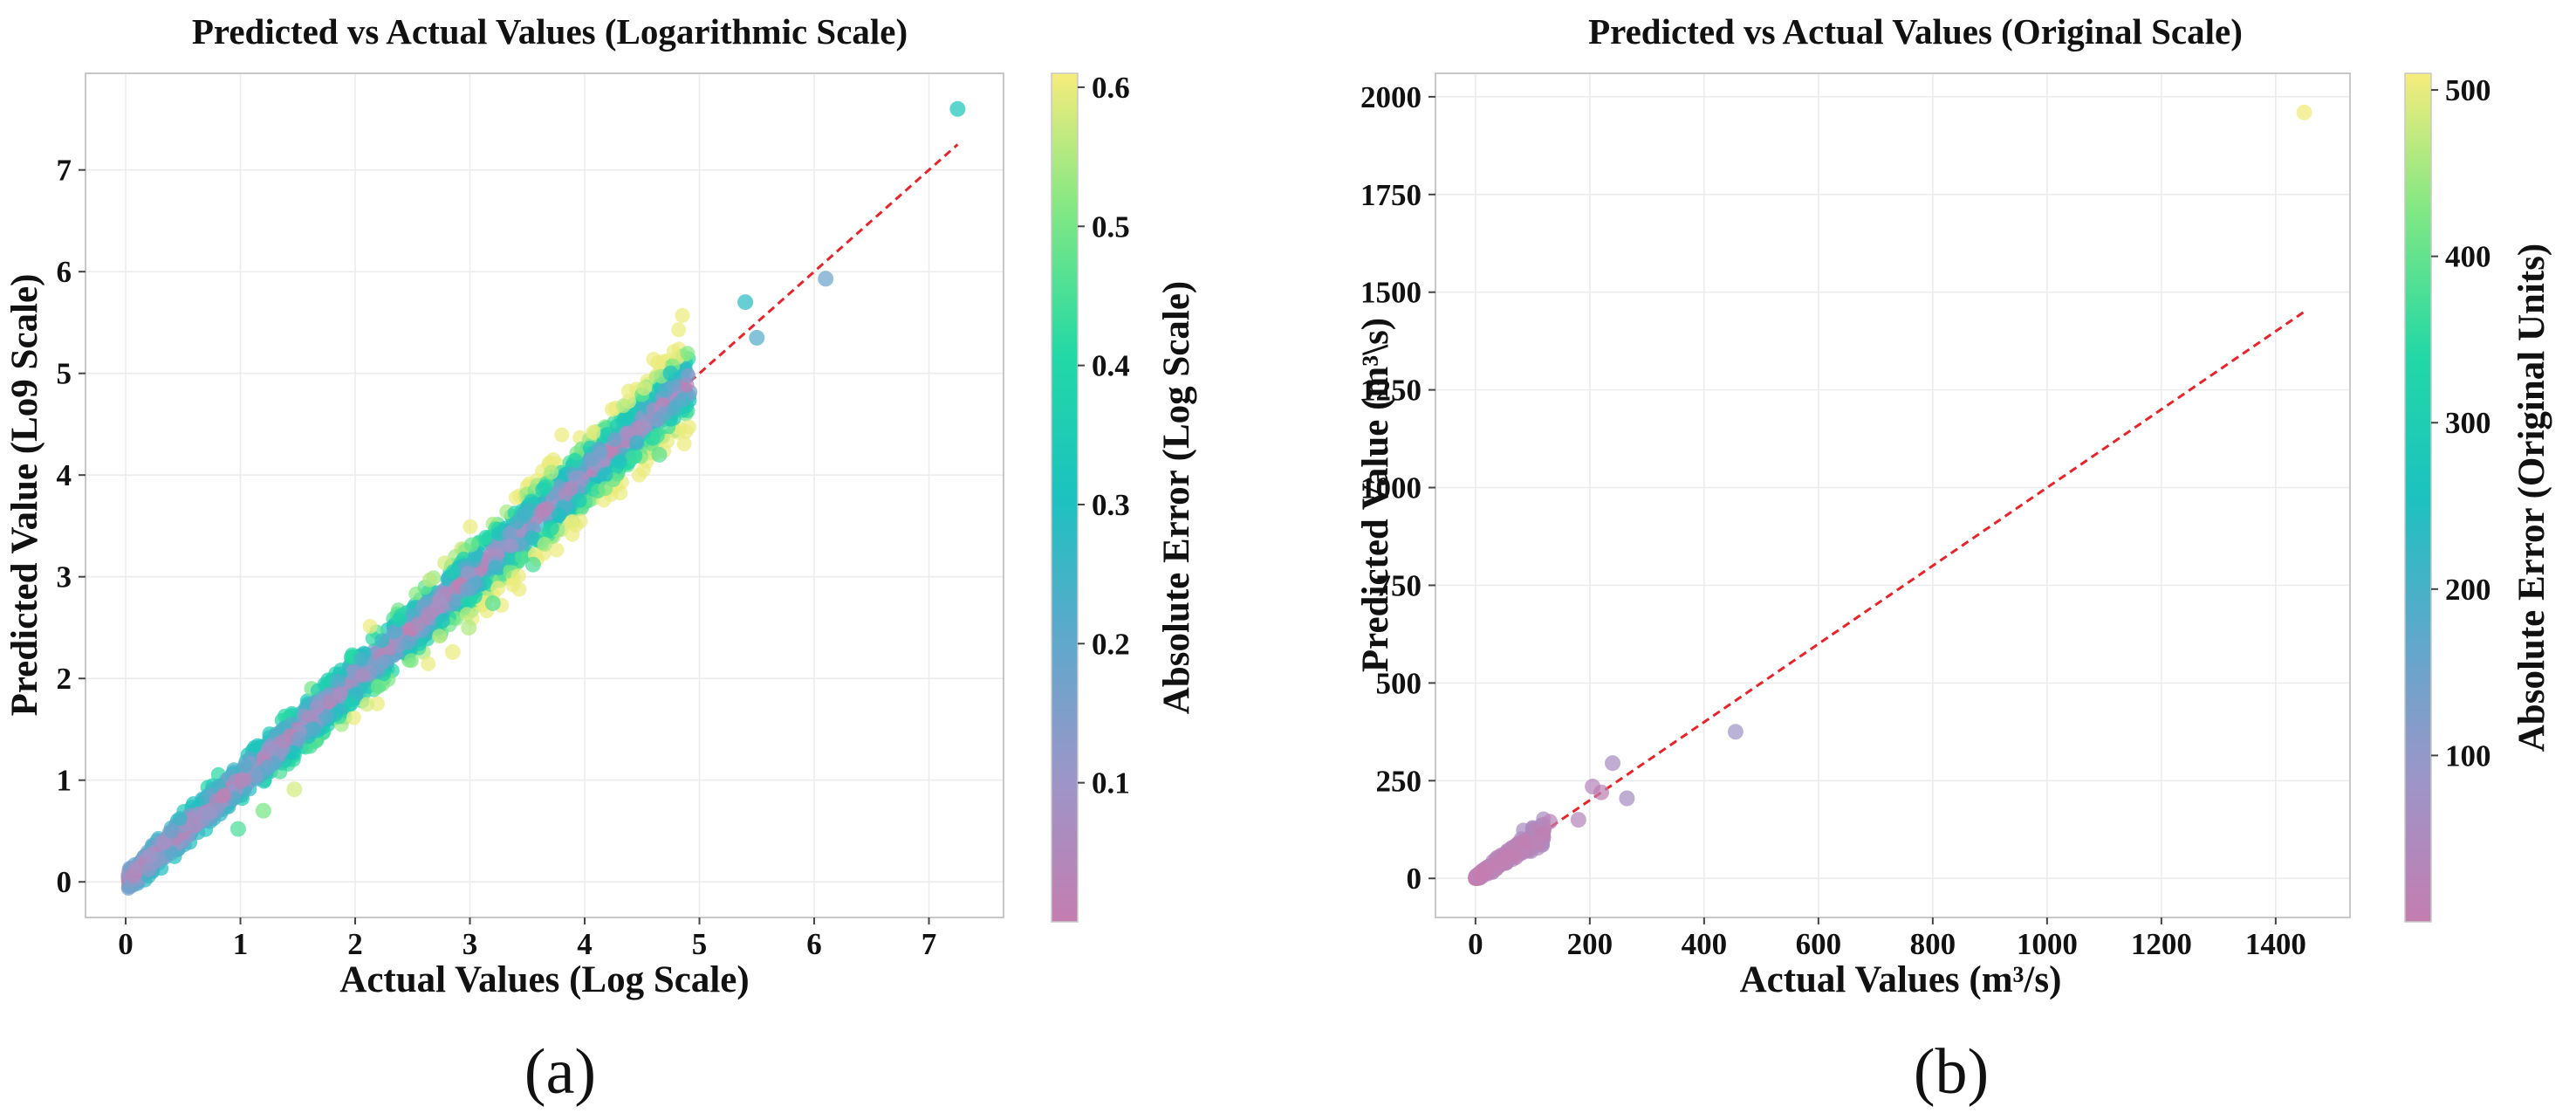 The image size is (2576, 1120). What do you see at coordinates (560, 1072) in the screenshot?
I see `caption-a: (a)` at bounding box center [560, 1072].